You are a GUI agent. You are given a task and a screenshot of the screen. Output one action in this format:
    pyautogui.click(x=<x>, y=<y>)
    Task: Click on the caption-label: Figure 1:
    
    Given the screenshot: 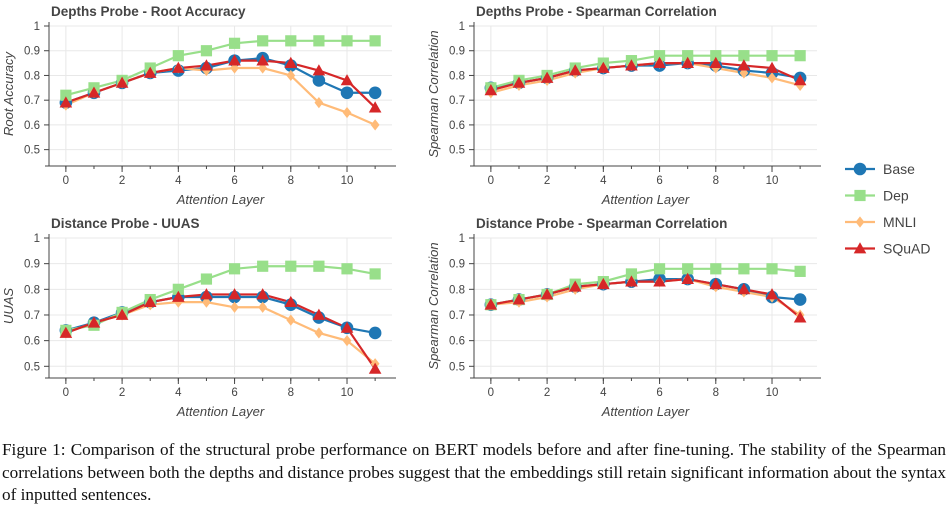 What is the action you would take?
    pyautogui.click(x=34, y=449)
    